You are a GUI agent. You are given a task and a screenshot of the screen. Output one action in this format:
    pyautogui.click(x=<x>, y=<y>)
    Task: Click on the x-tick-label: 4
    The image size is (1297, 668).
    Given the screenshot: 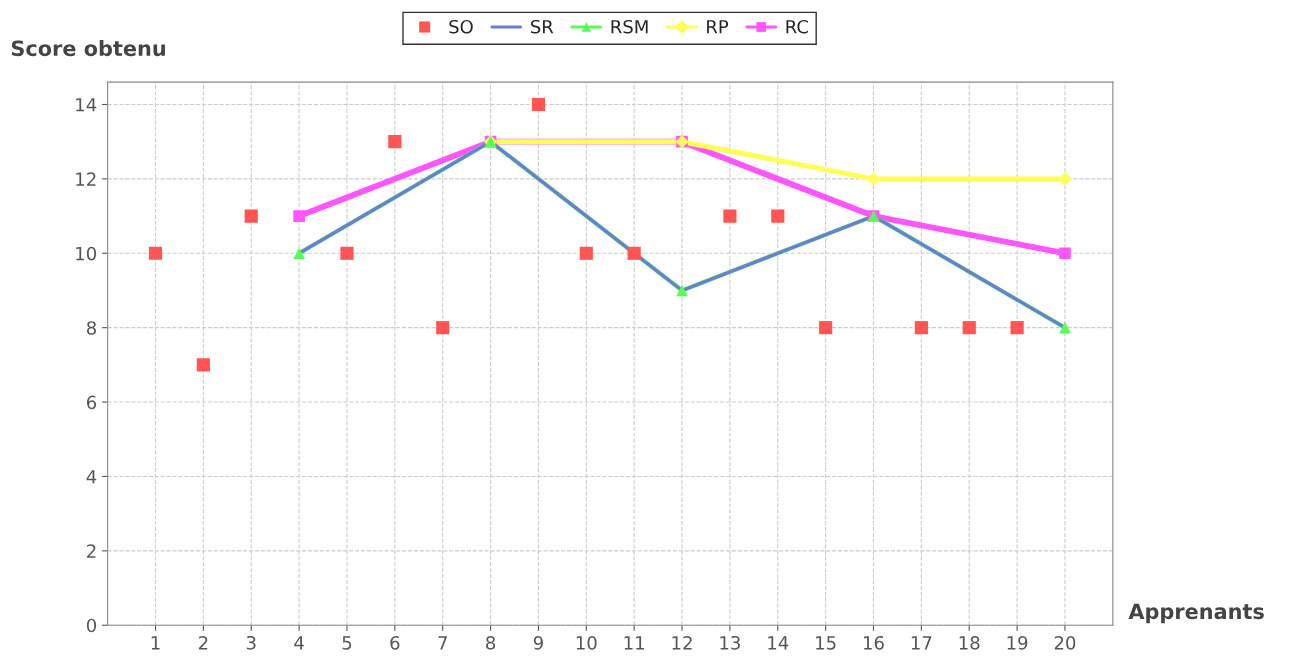 What is the action you would take?
    pyautogui.click(x=299, y=643)
    